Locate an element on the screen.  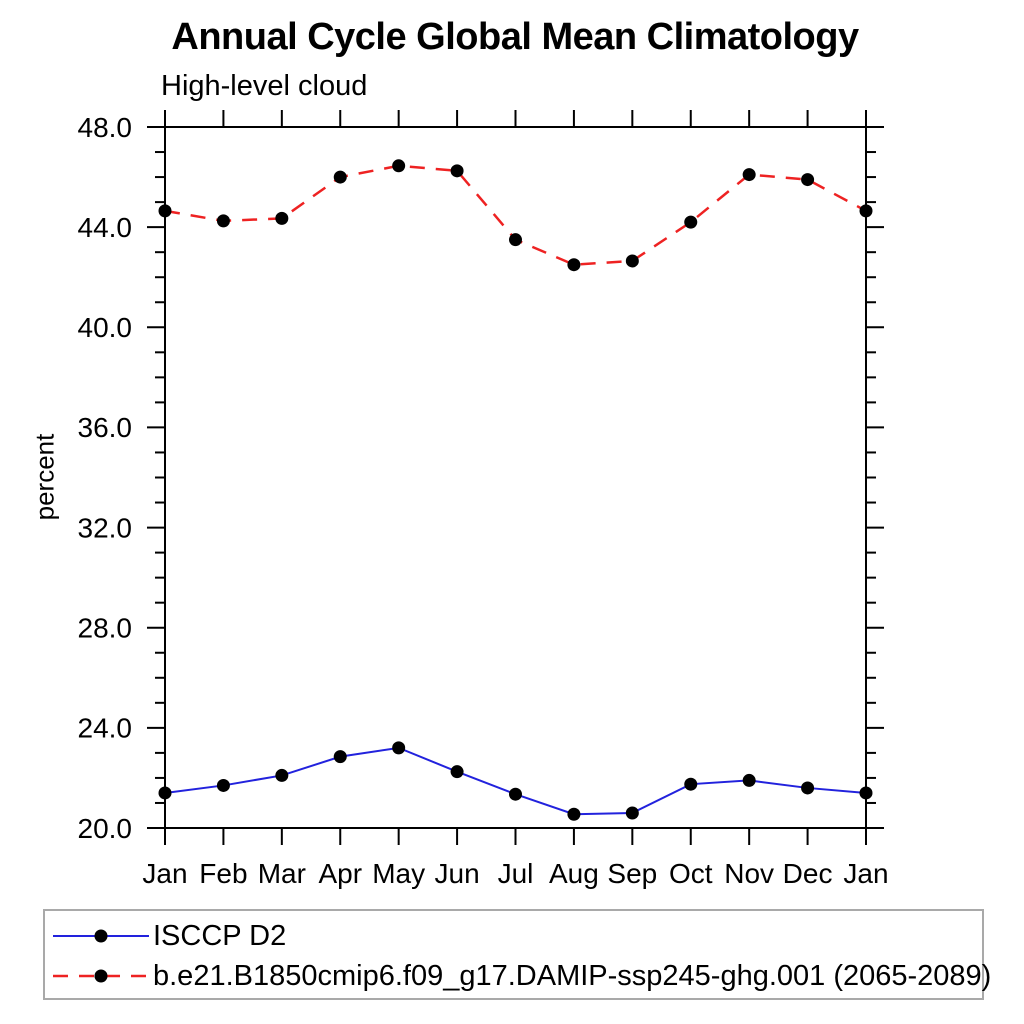
x-tick-label: Apr is located at coordinates (340, 873).